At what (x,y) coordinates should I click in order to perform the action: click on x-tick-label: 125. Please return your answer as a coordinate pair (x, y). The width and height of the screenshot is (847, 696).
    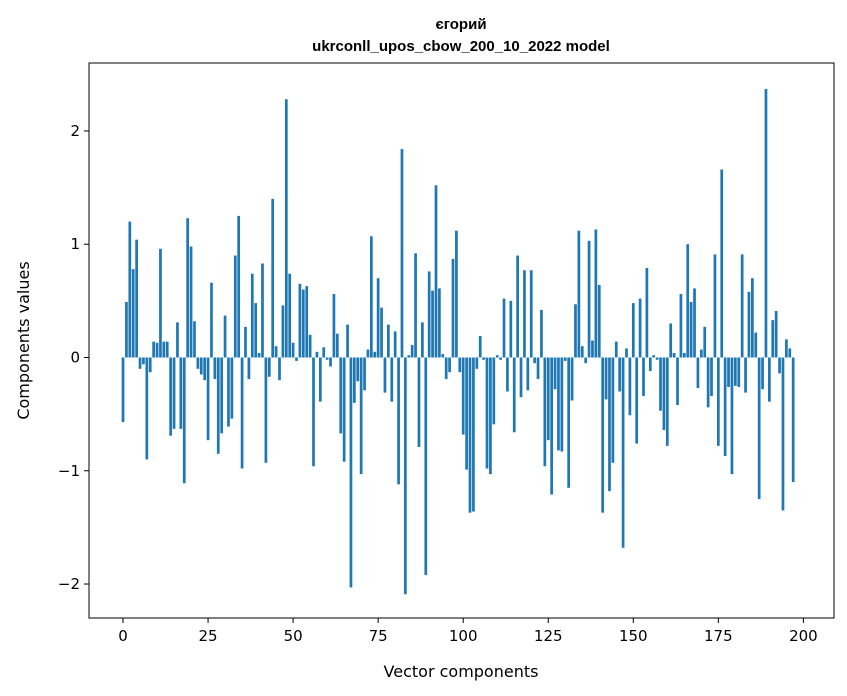
    Looking at the image, I should click on (548, 636).